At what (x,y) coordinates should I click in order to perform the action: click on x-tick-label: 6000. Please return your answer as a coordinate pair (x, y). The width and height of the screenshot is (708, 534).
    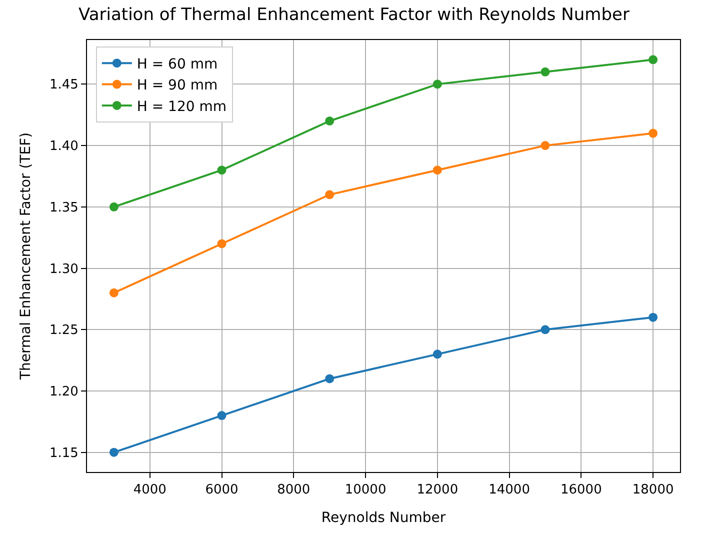
    Looking at the image, I should click on (221, 490).